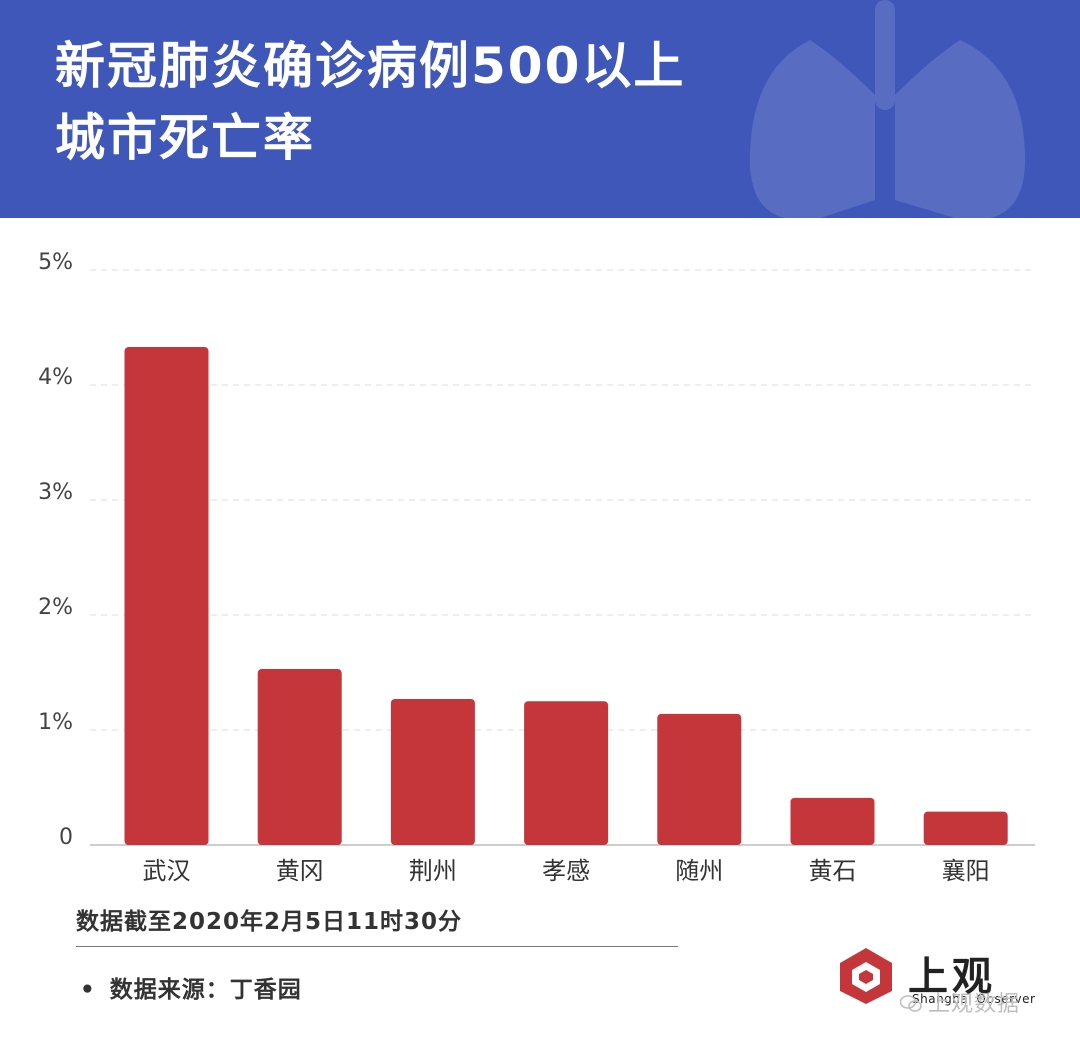 The image size is (1080, 1046). Describe the element at coordinates (911, 1003) in the screenshot. I see `wechat-icon` at that location.